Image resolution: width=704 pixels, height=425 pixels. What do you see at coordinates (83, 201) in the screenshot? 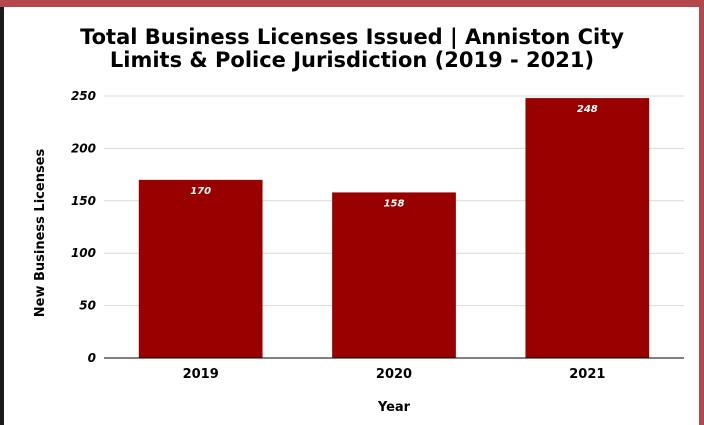
I see `y-tick-label: 150` at bounding box center [83, 201].